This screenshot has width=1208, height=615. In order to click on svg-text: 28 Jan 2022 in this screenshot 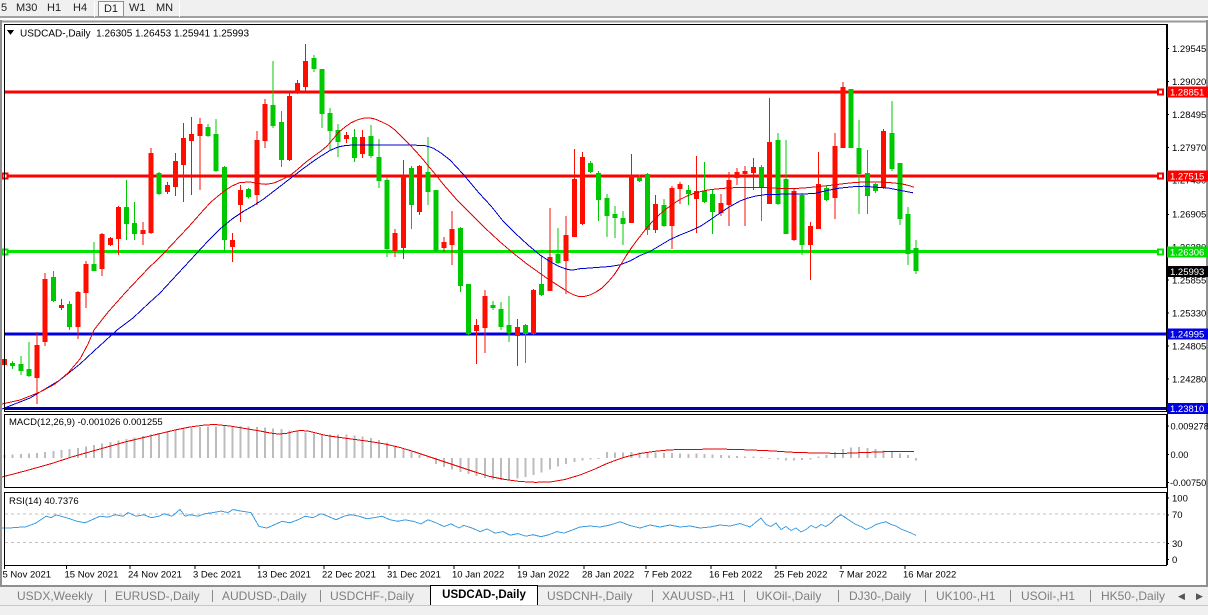, I will do `click(608, 575)`.